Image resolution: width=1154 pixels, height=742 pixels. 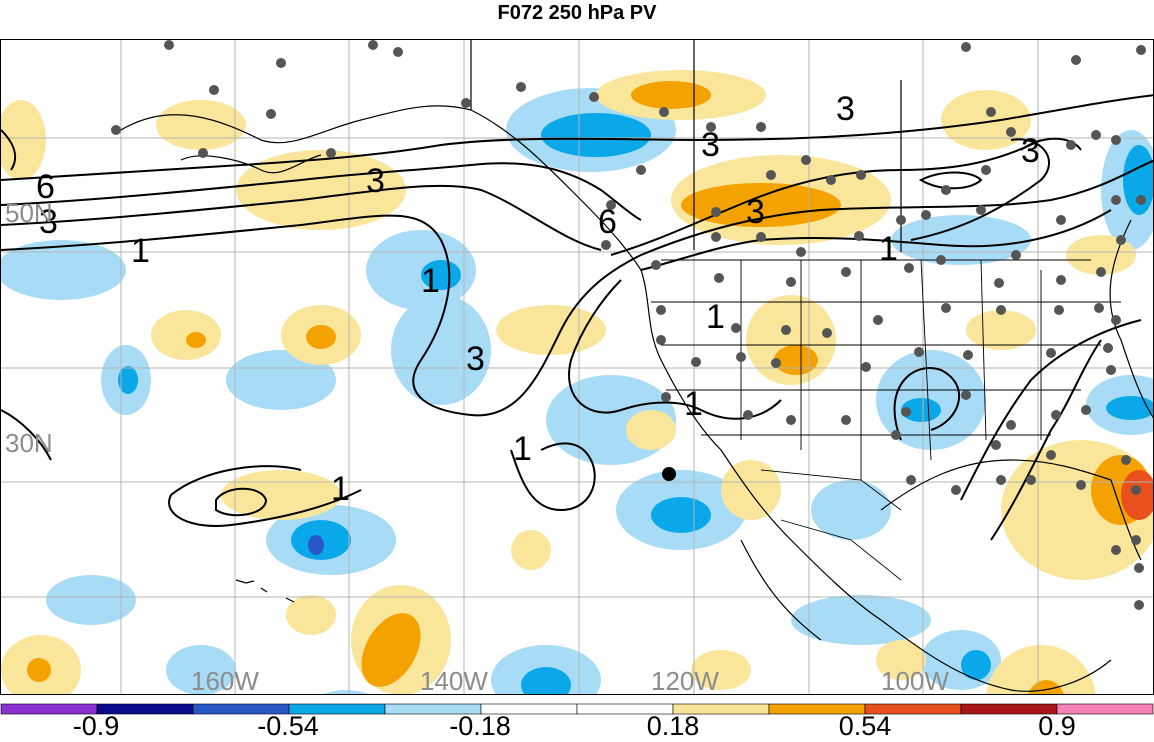 I want to click on colorbar-tick-label: -0.9, so click(x=96, y=726).